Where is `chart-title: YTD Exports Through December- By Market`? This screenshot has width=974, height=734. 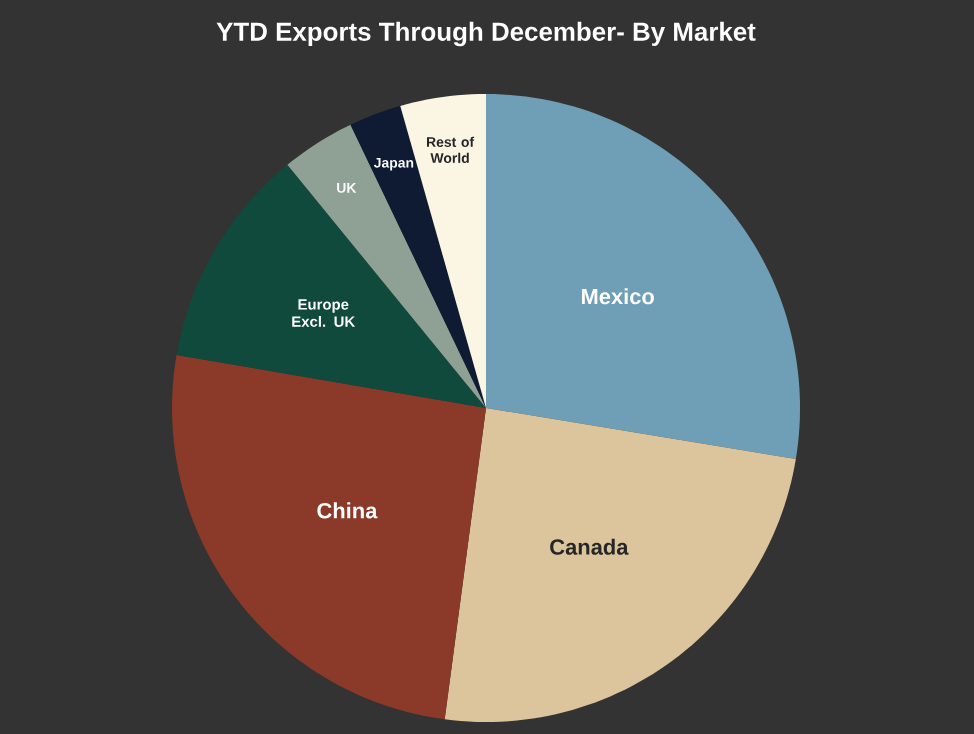 chart-title: YTD Exports Through December- By Market is located at coordinates (486, 34).